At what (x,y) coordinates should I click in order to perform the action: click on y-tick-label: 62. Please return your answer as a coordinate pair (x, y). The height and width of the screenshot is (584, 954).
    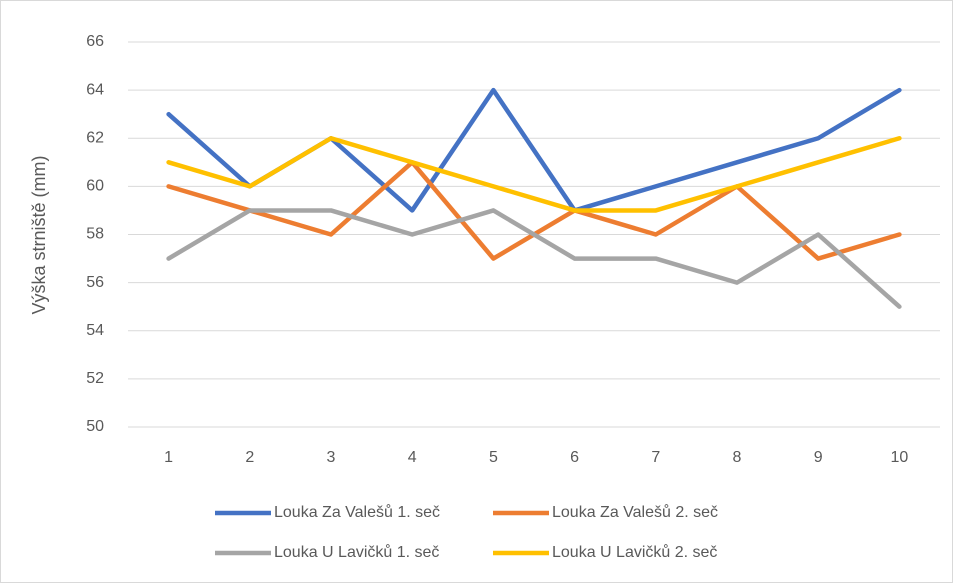
    Looking at the image, I should click on (95, 137).